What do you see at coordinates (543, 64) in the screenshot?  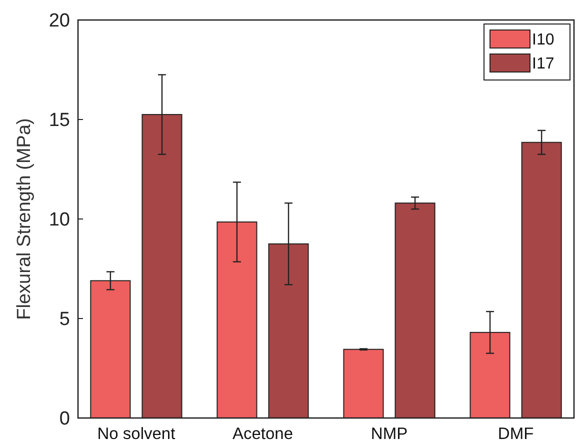 I see `legend-label: I17` at bounding box center [543, 64].